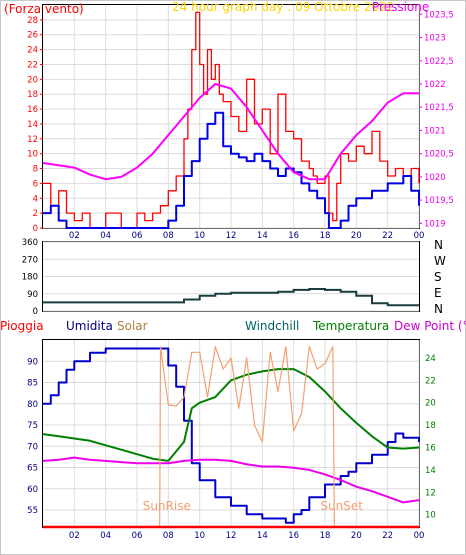 The height and width of the screenshot is (555, 466). Describe the element at coordinates (350, 326) in the screenshot. I see `legend-entry: Temperatura` at that location.